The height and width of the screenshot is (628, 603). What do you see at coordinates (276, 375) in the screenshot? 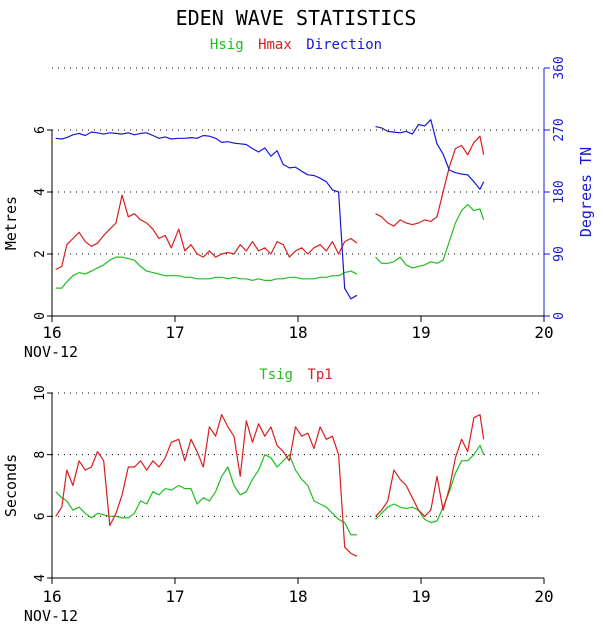
I see `legend-tsig: Tsig` at bounding box center [276, 375].